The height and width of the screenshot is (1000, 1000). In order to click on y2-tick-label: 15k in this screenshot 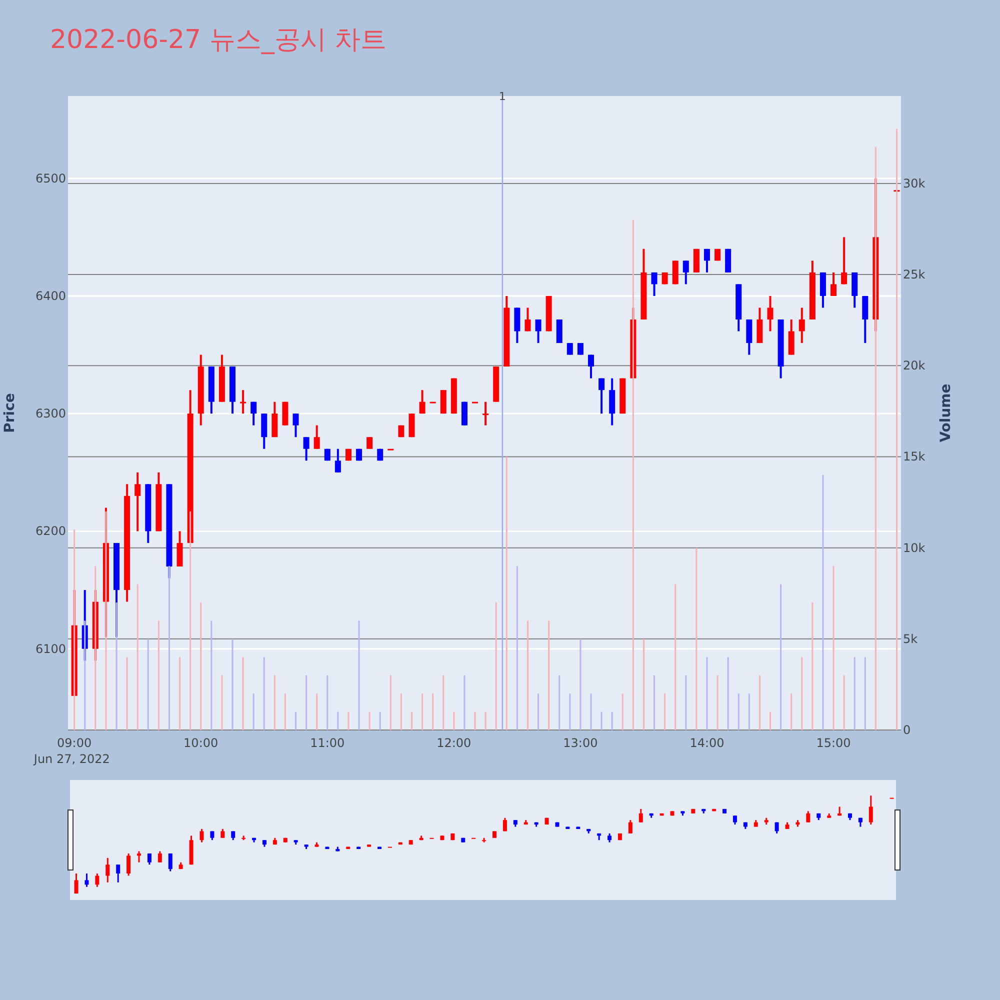, I will do `click(914, 457)`.